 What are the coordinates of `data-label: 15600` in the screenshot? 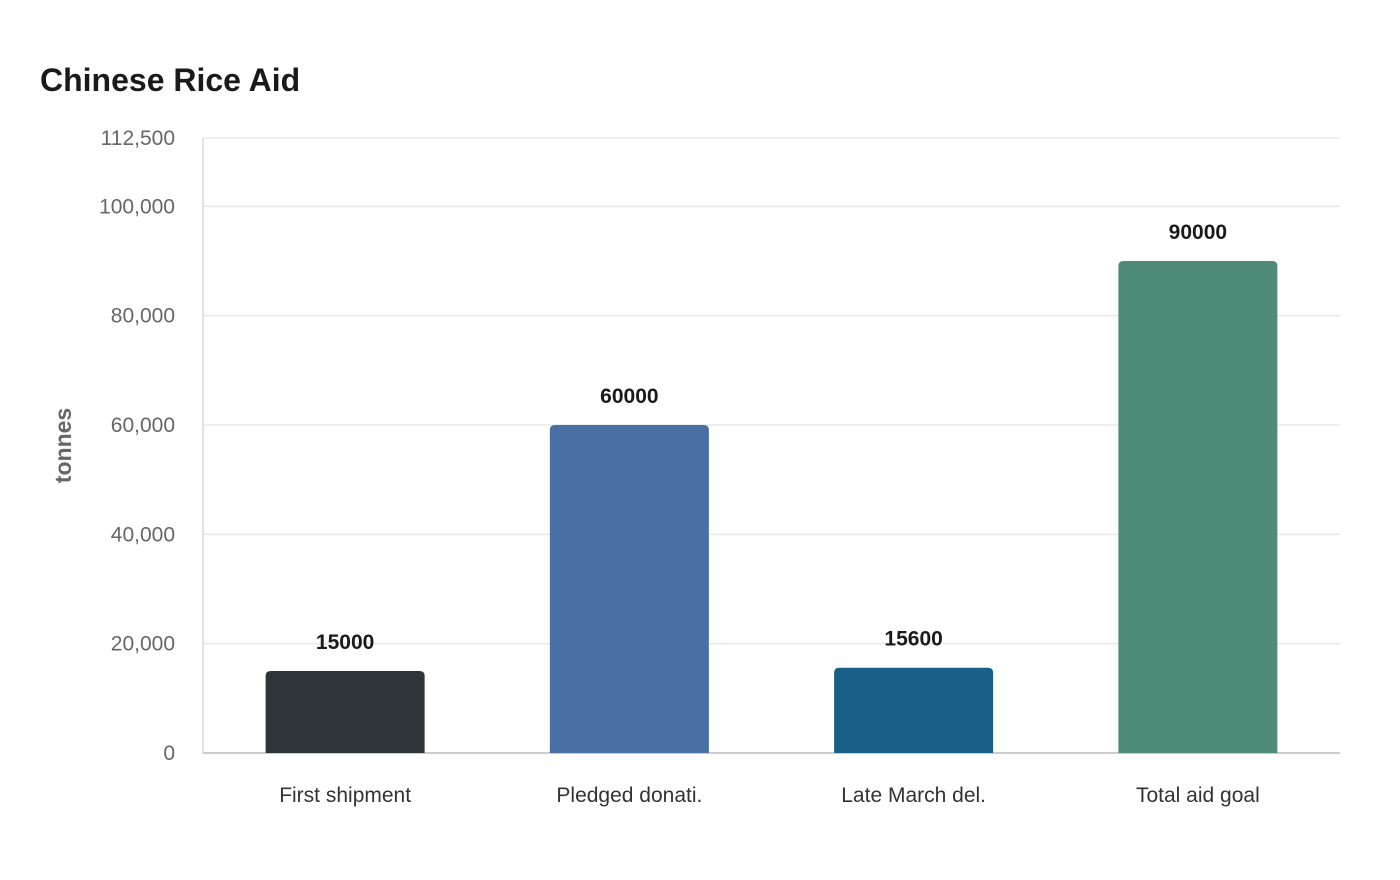 It's located at (913, 639).